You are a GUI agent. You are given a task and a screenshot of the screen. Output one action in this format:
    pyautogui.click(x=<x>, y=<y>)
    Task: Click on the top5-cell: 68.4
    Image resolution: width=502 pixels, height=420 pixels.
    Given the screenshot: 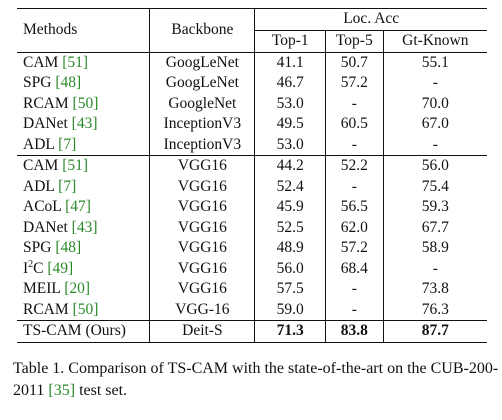 What is the action you would take?
    pyautogui.click(x=354, y=268)
    